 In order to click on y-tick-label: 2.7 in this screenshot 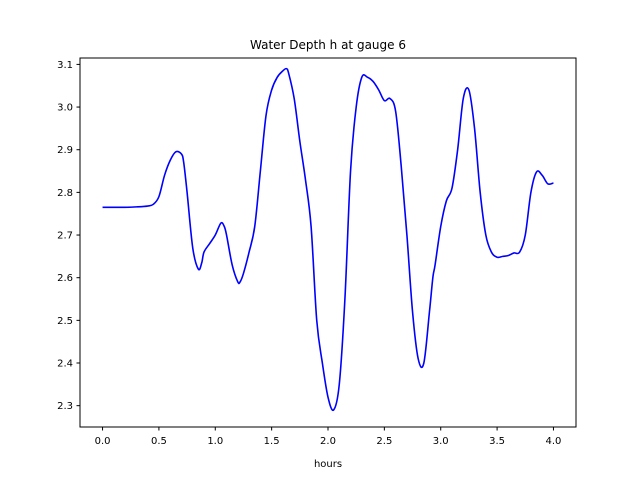, I will do `click(65, 236)`.